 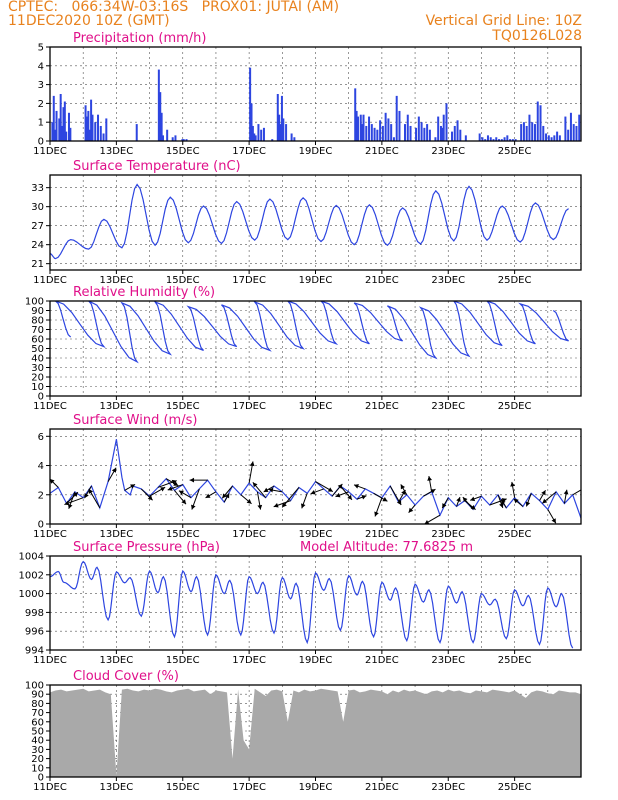 I want to click on x-tick-label: 19DEC, so click(x=316, y=280).